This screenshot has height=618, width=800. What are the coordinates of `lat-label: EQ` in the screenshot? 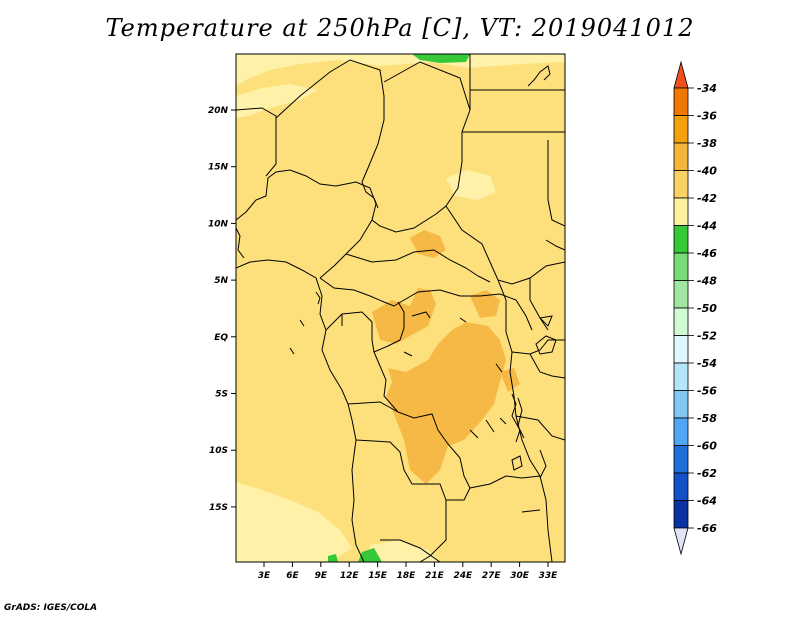 It's located at (221, 338).